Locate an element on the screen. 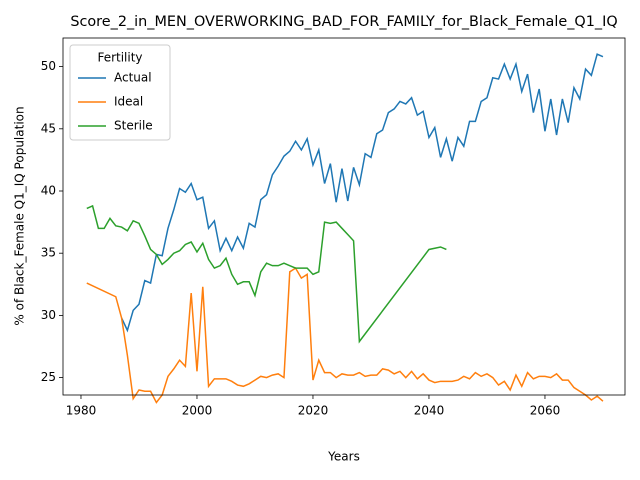 The width and height of the screenshot is (640, 480). legend-label: Sterile is located at coordinates (133, 126).